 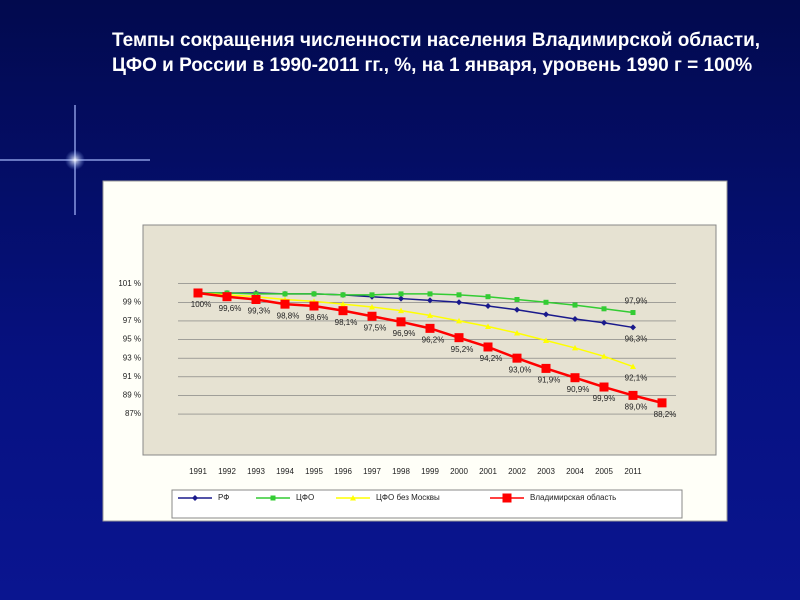 I want to click on x-tick-label: 1999, so click(x=430, y=471).